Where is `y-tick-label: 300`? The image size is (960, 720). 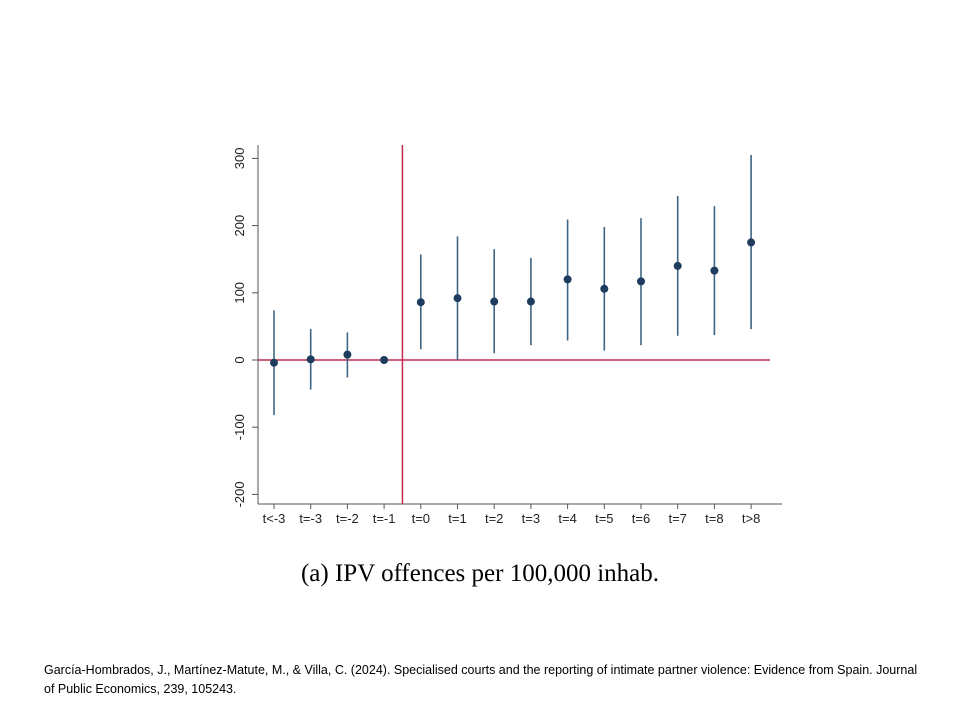
y-tick-label: 300 is located at coordinates (239, 159).